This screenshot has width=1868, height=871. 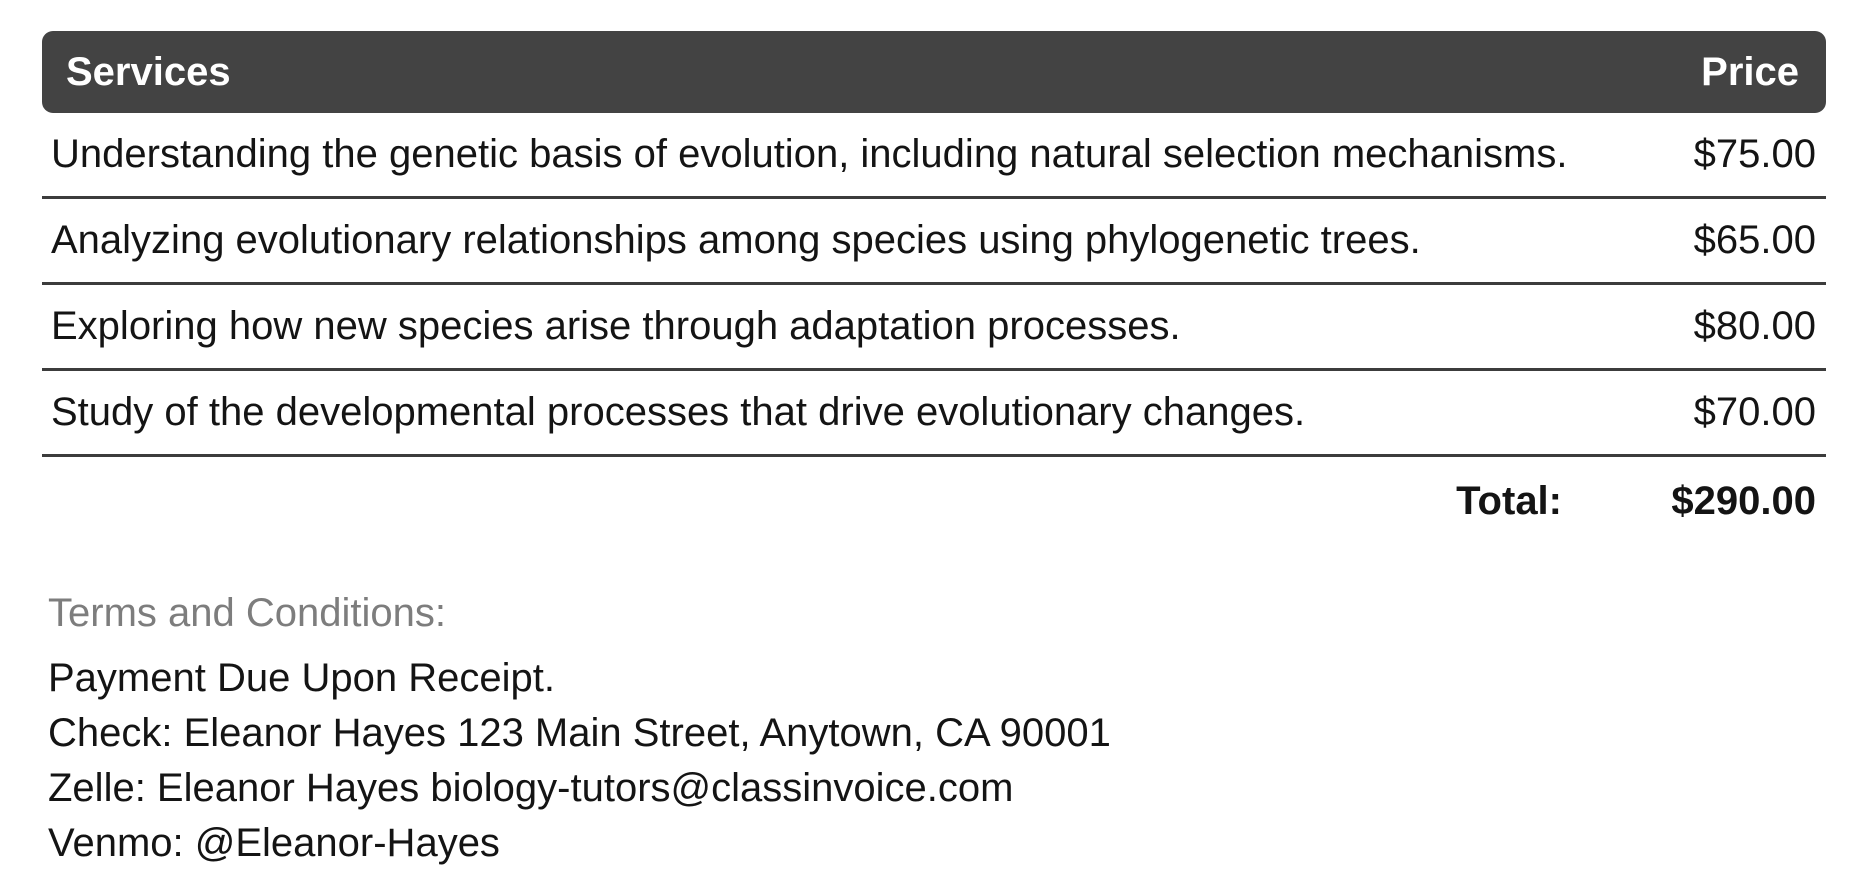 I want to click on payment-due-line: Payment Due Upon Receipt., so click(x=301, y=678).